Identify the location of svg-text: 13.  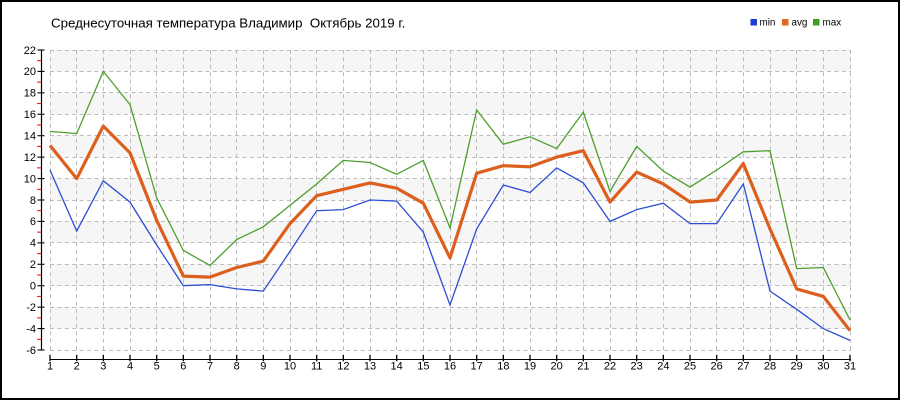
(370, 367).